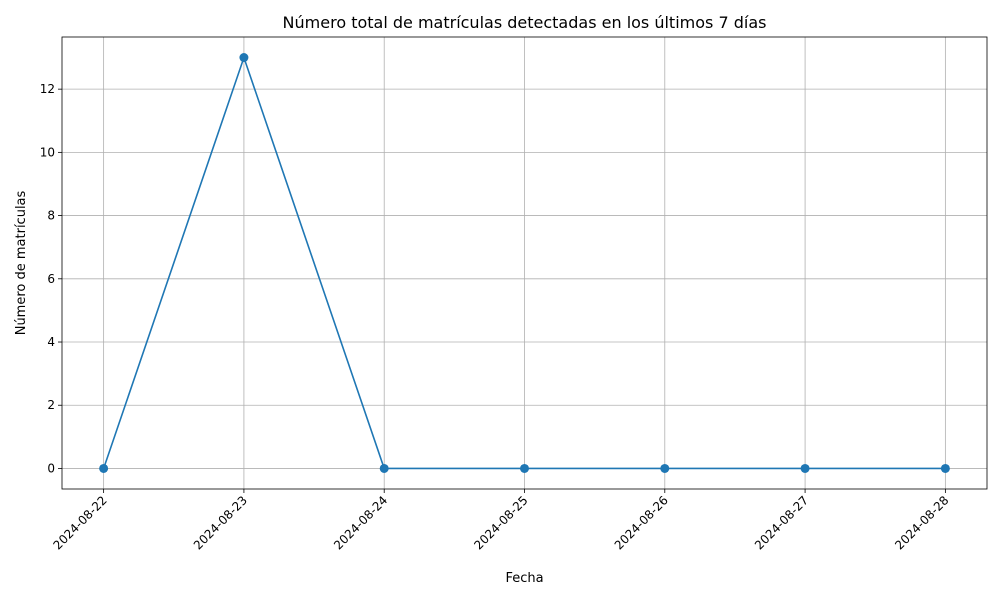 This screenshot has height=600, width=1000. Describe the element at coordinates (781, 522) in the screenshot. I see `x-tick-label: 2024-08-27` at that location.